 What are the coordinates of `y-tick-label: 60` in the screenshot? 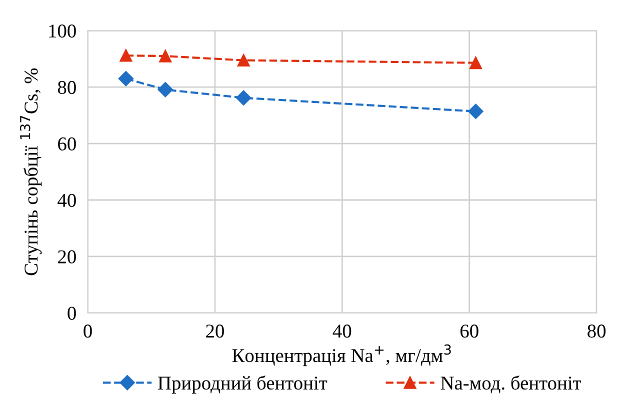 It's located at (67, 143).